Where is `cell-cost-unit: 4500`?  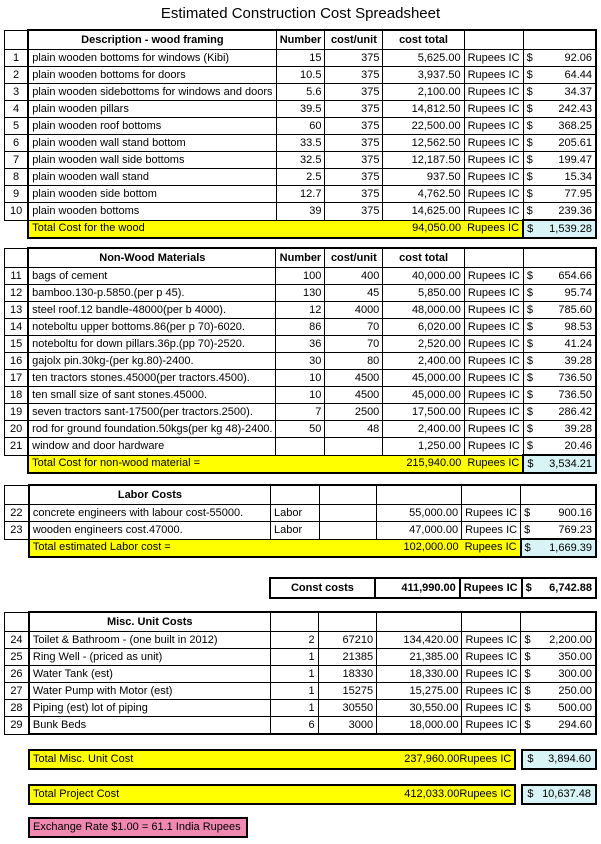 cell-cost-unit: 4500 is located at coordinates (354, 395).